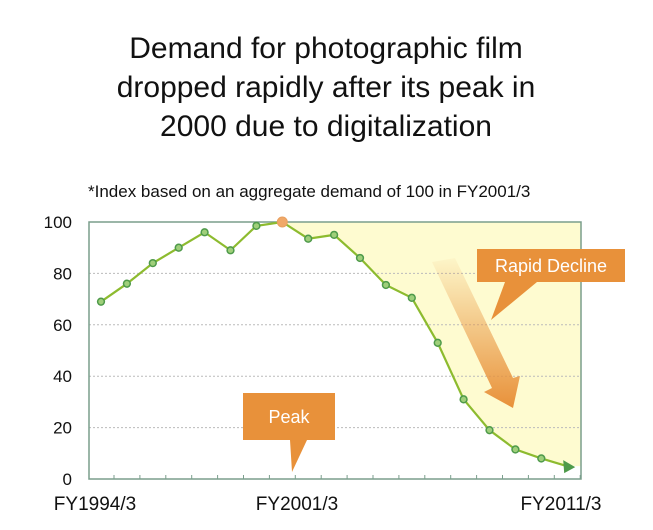 This screenshot has height=530, width=653. What do you see at coordinates (95, 504) in the screenshot?
I see `x-tick-label: FY1994/3` at bounding box center [95, 504].